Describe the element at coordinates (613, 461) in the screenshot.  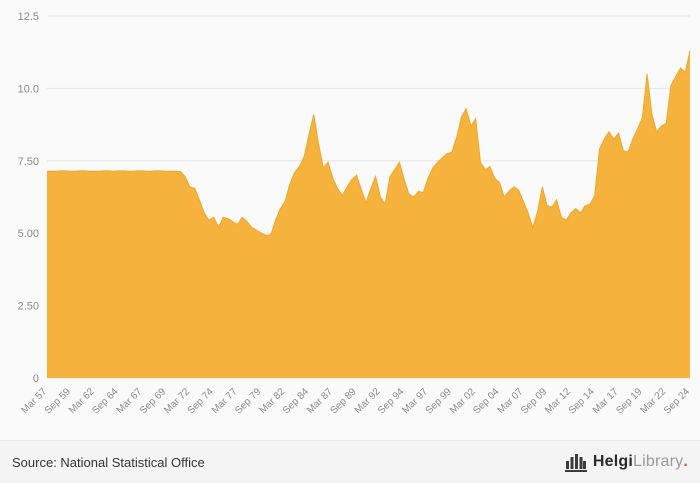
I see `brand-name-bold: Helgi` at that location.